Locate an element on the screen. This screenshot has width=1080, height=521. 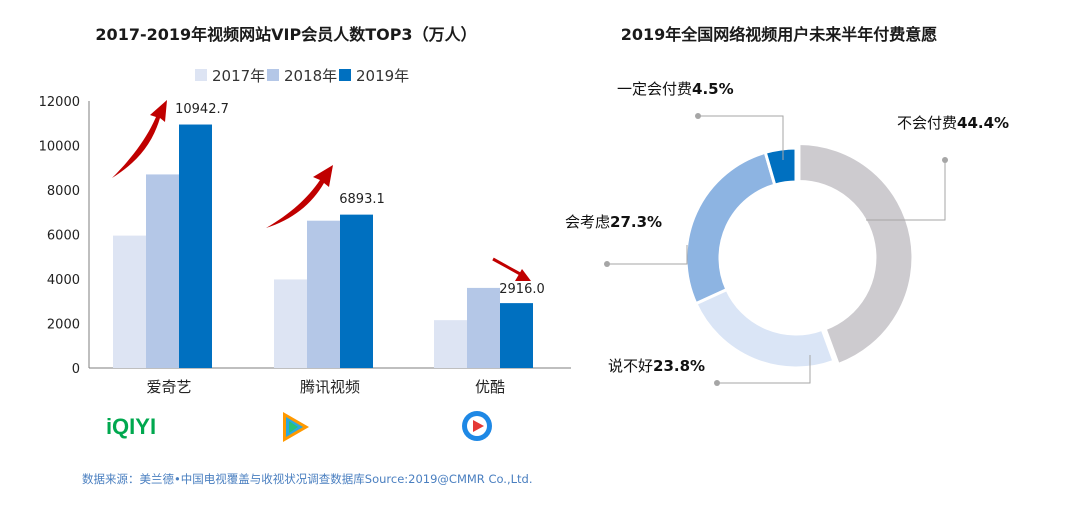
iqiyi-logo: iQIYI is located at coordinates (131, 425).